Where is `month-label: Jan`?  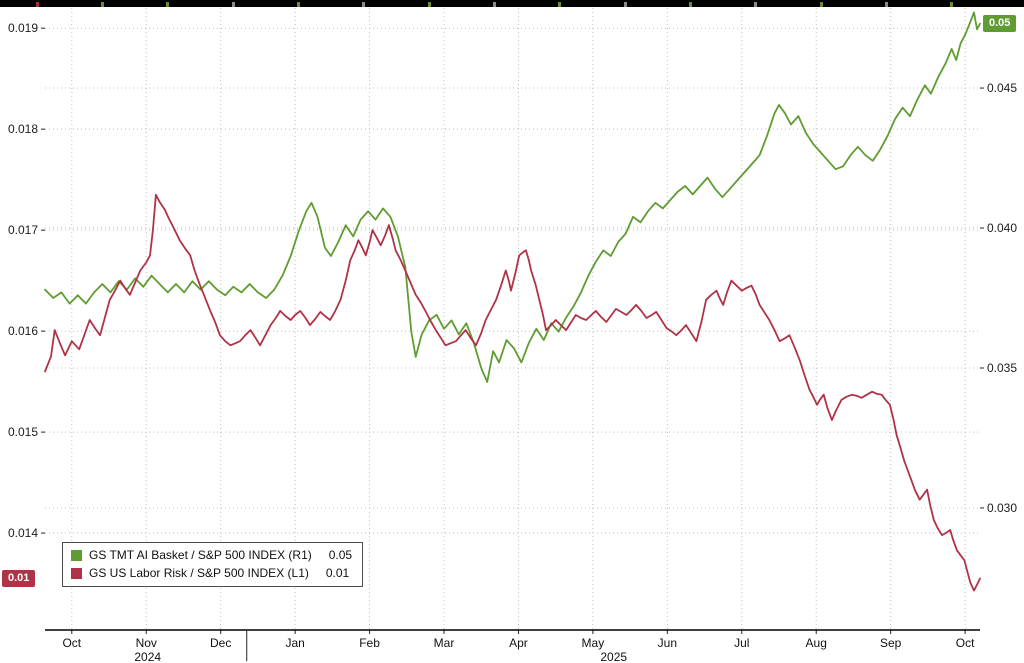 month-label: Jan is located at coordinates (294, 643).